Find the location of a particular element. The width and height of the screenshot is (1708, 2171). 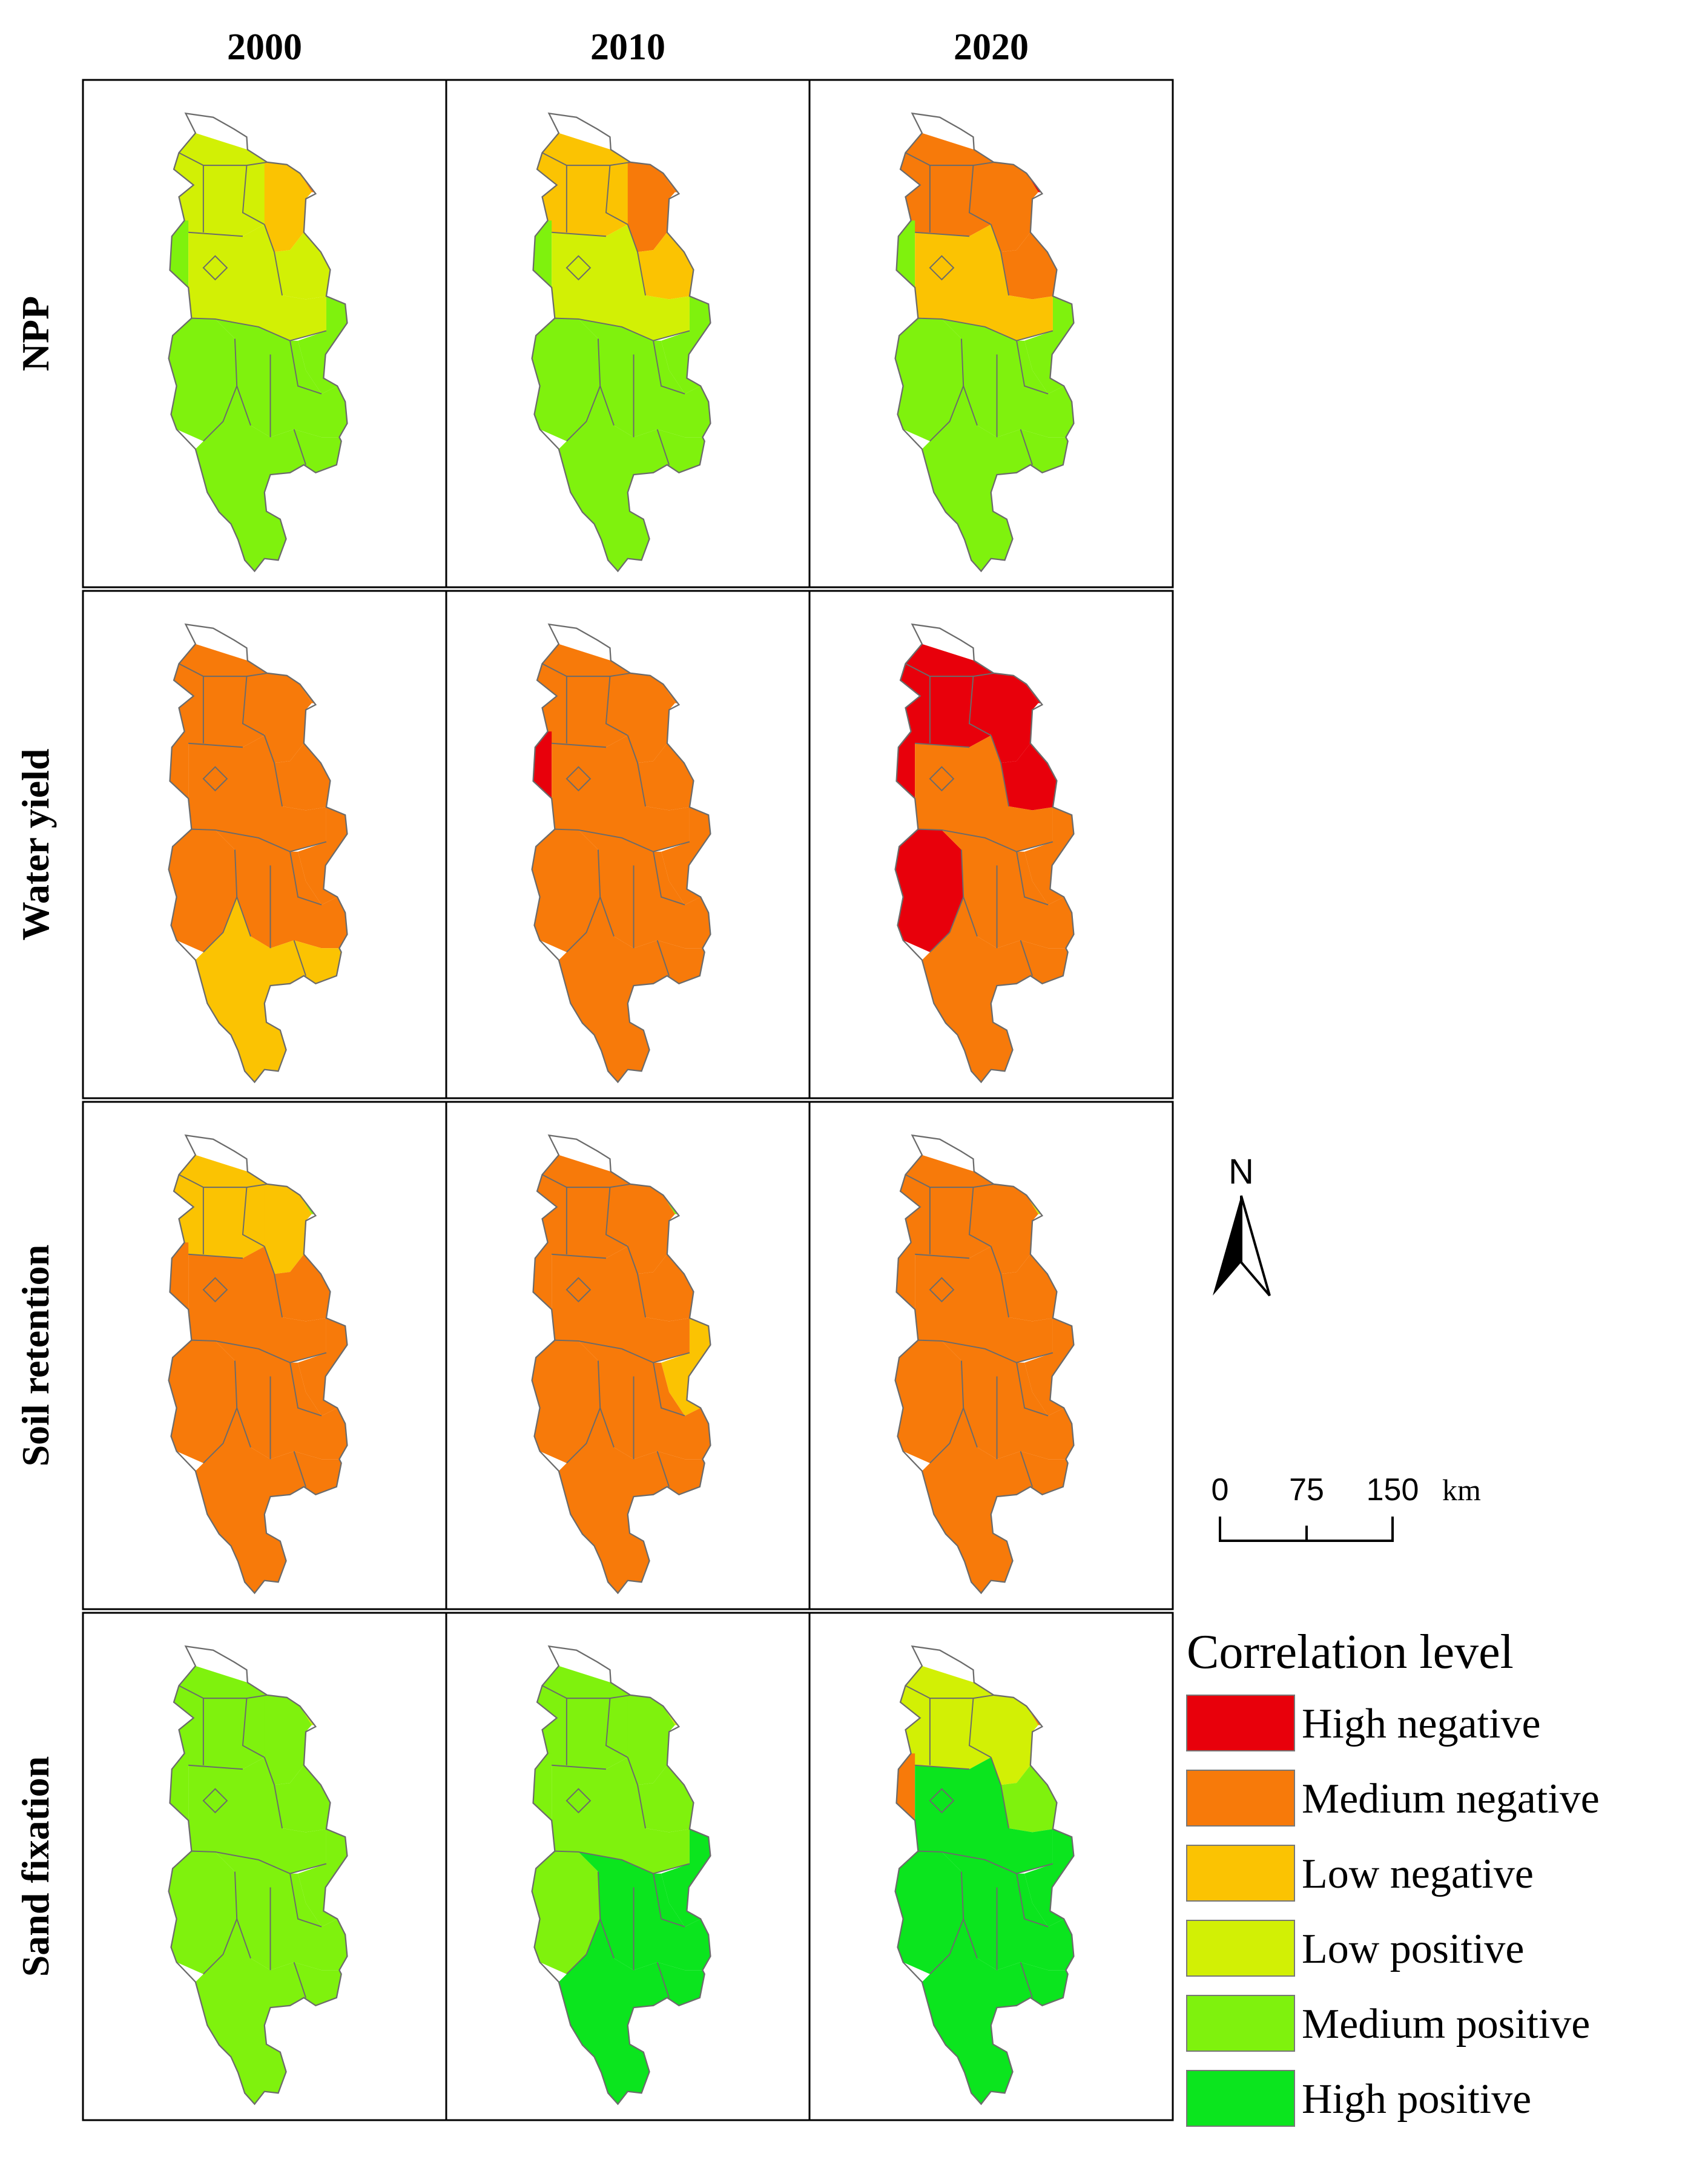

map-panel-soil-retention-2010 is located at coordinates (628, 1355).